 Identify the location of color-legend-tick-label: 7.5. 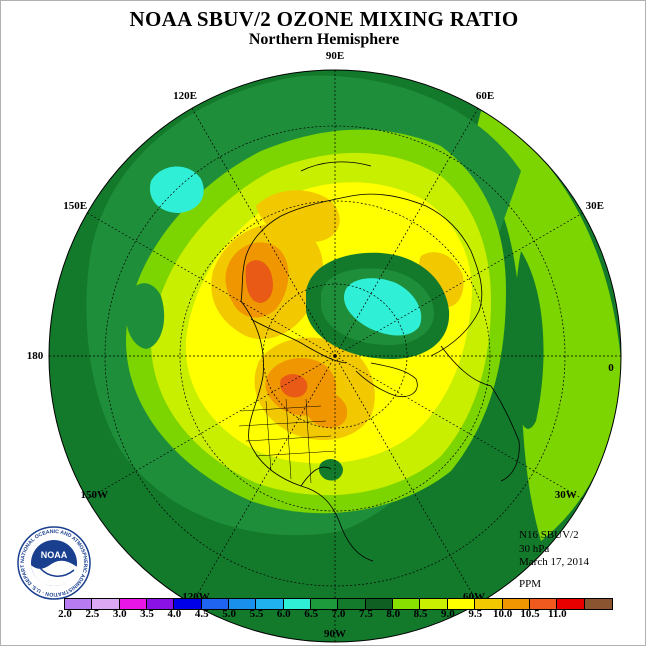
(365, 614).